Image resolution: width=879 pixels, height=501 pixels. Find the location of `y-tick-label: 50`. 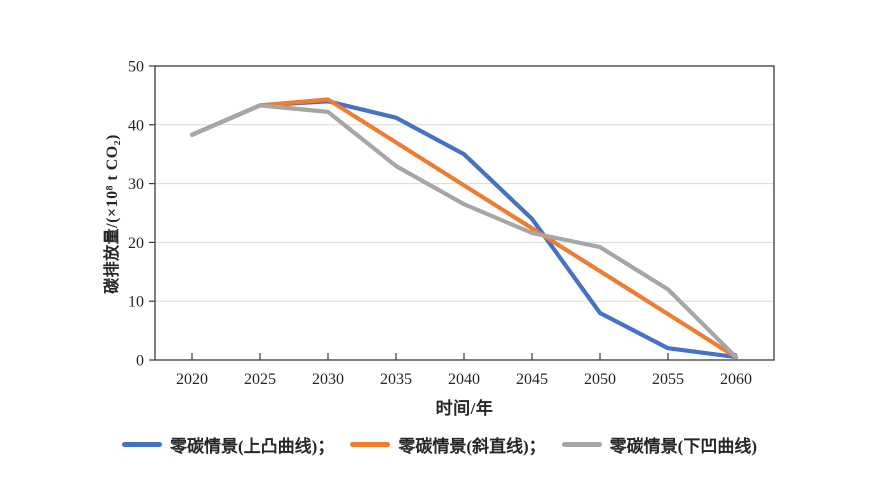

y-tick-label: 50 is located at coordinates (136, 67).